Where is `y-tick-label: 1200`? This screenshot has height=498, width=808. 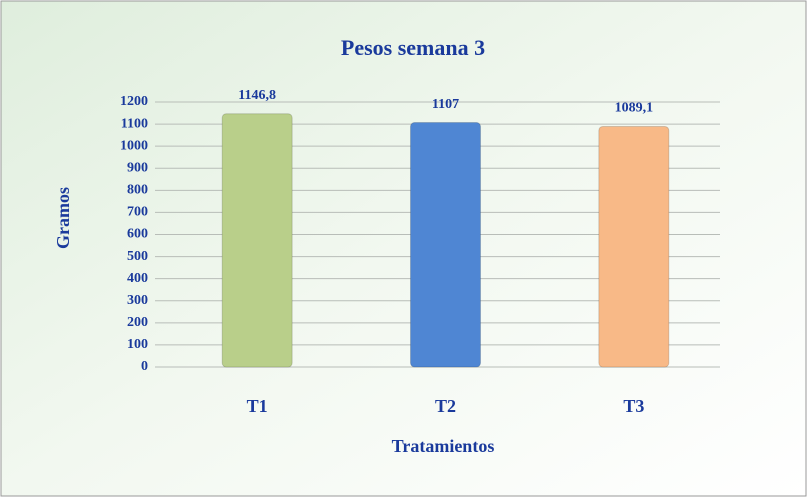 y-tick-label: 1200 is located at coordinates (134, 101).